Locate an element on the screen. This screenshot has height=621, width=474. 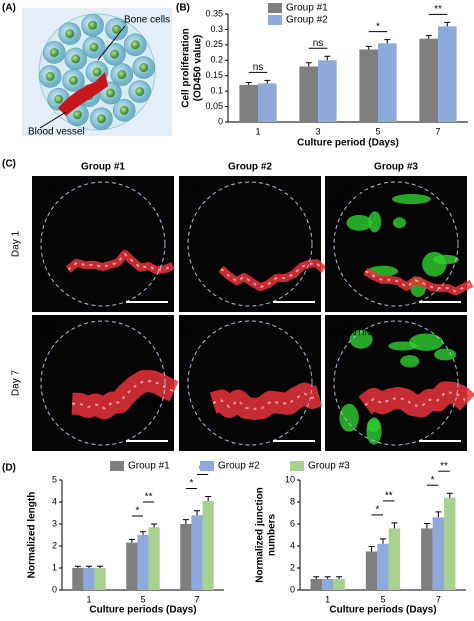
y-tick-label: 2 is located at coordinates (54, 545).